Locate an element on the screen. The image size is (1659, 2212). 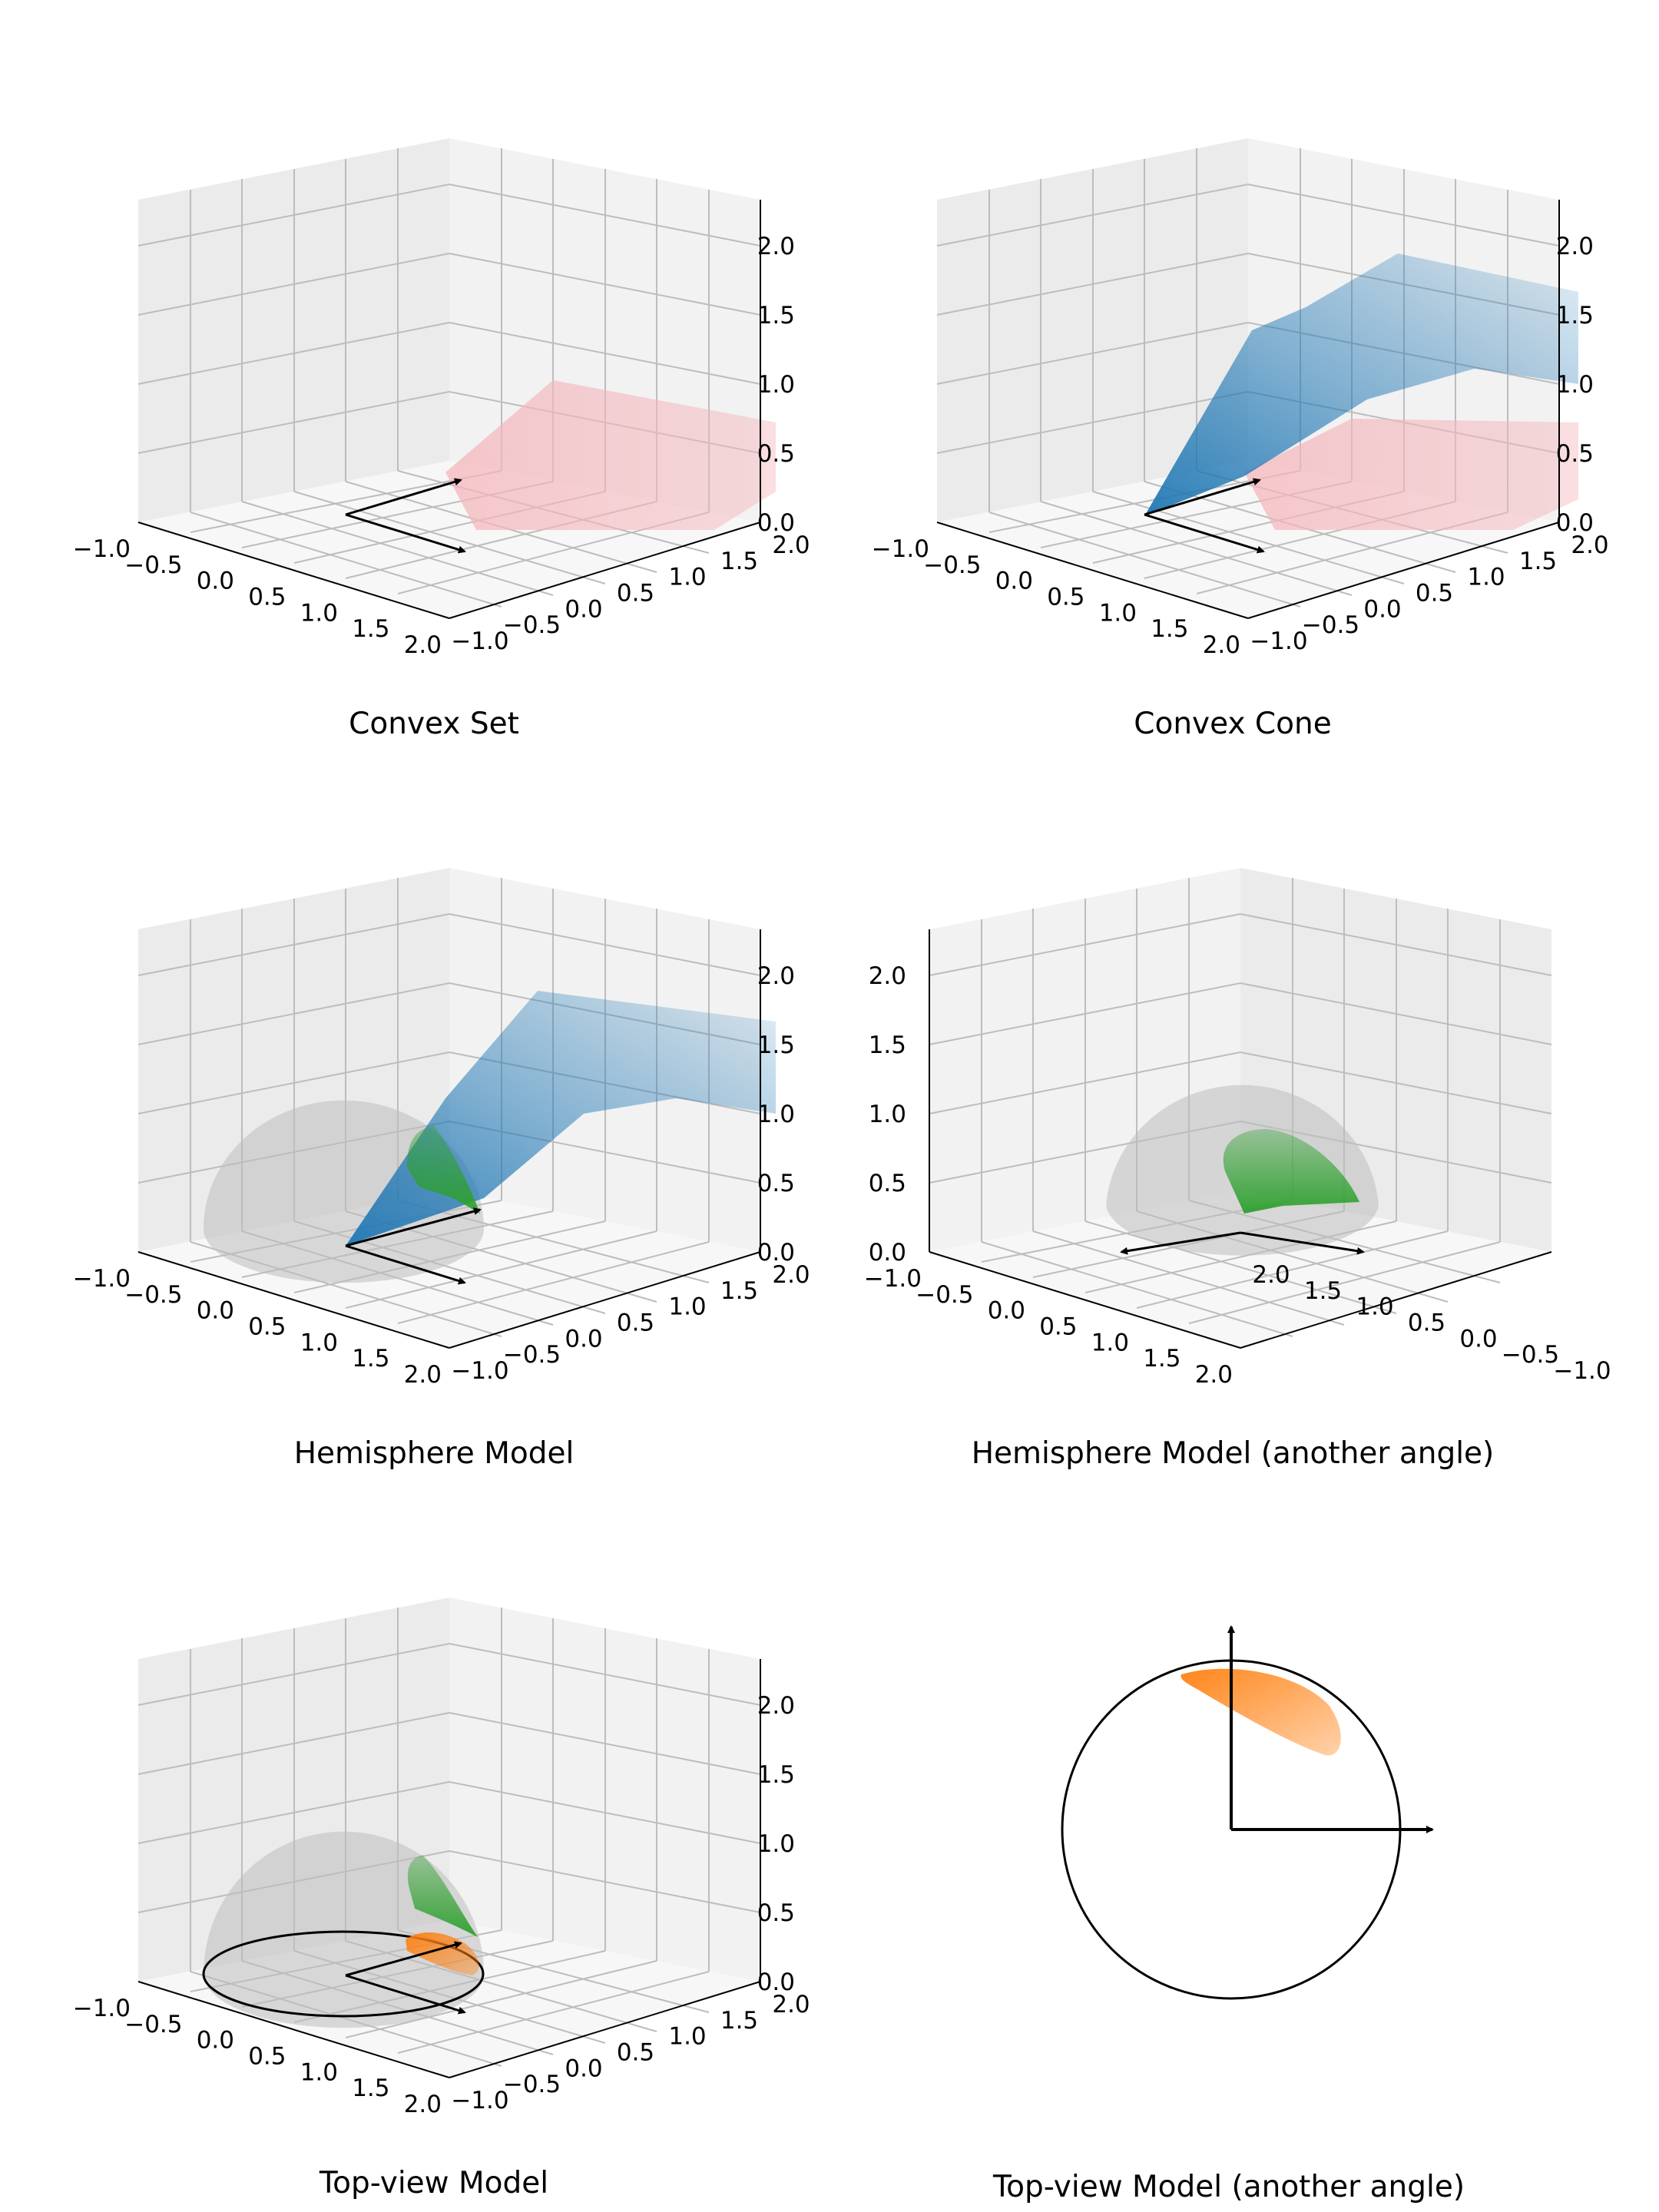
chart-caption: Hemisphere Model is located at coordinates (435, 1454).